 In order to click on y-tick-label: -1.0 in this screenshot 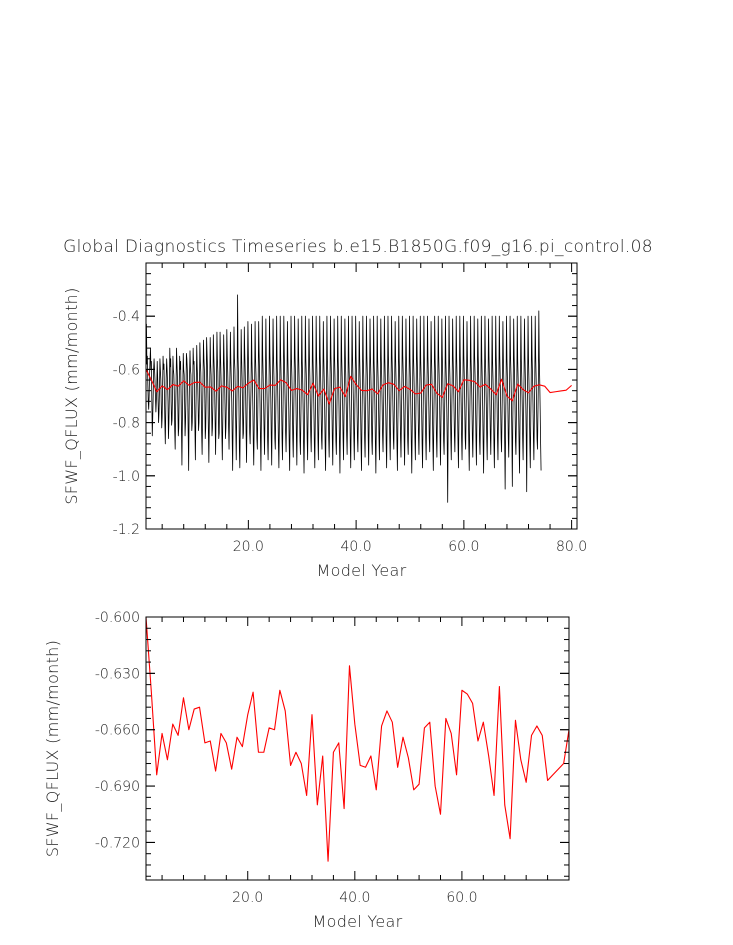, I will do `click(126, 477)`.